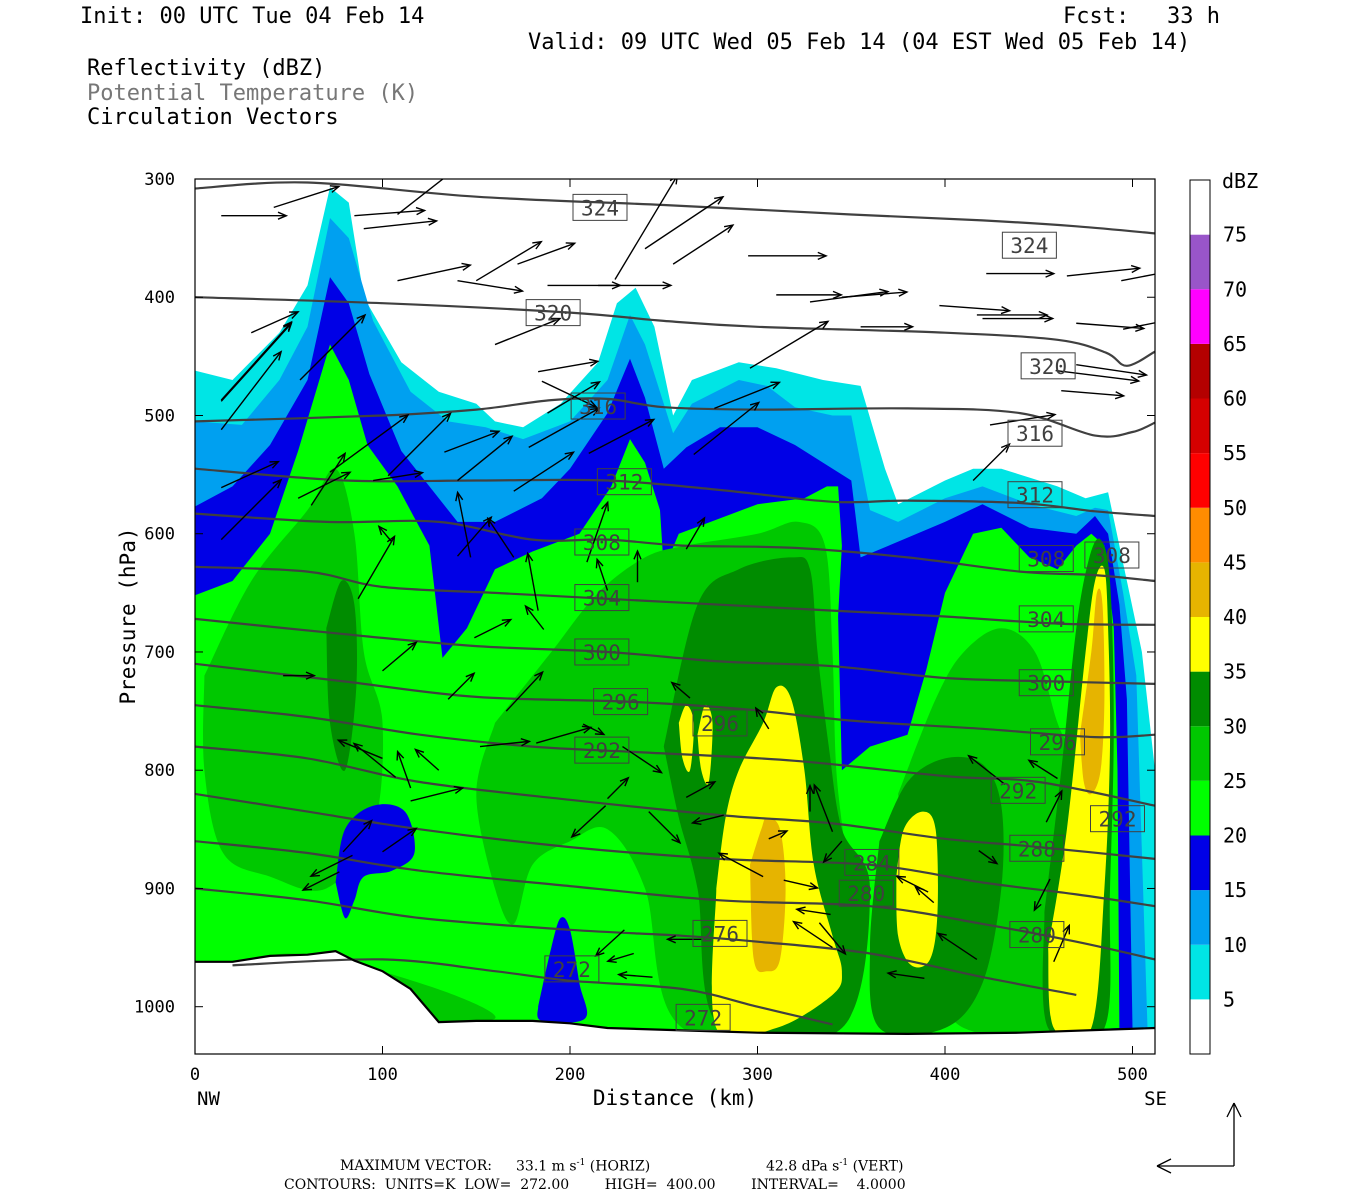 This screenshot has height=1200, width=1350. Describe the element at coordinates (1199, 1138) in the screenshot. I see `reference-vector-icon` at that location.